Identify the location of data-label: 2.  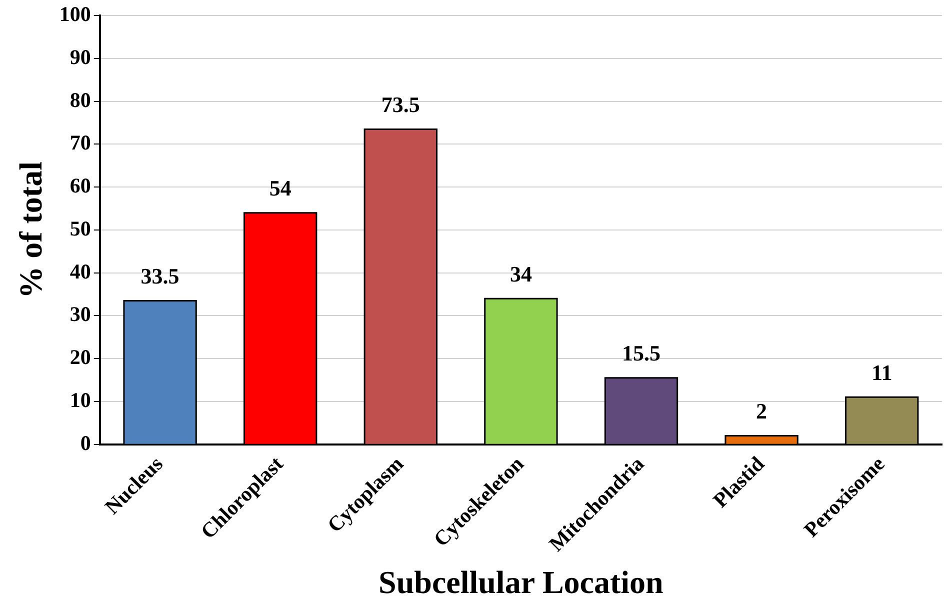
(762, 411).